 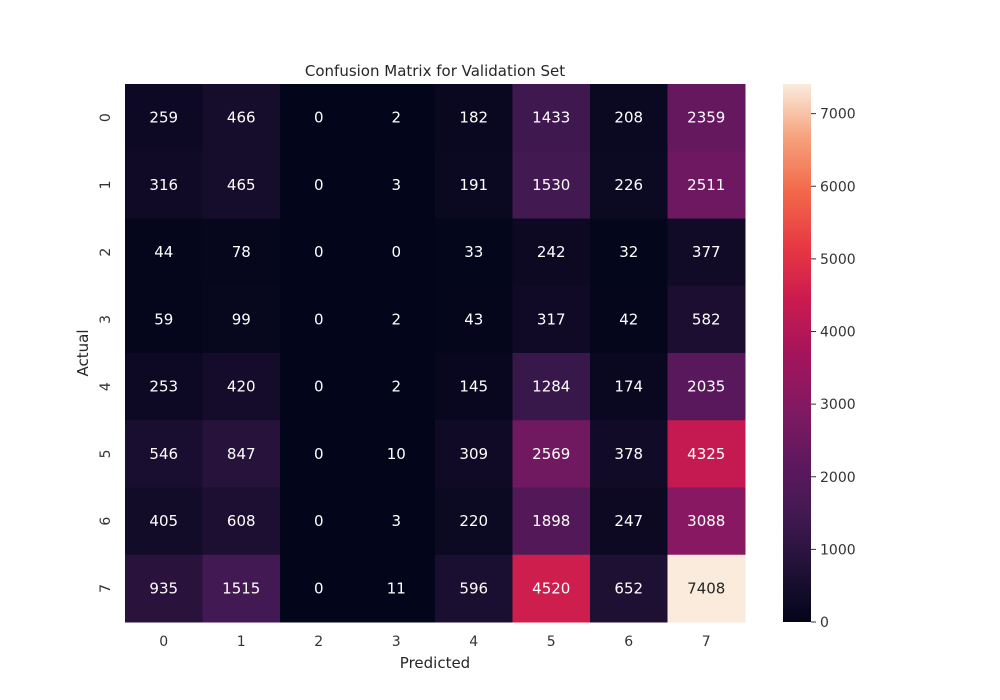 What do you see at coordinates (833, 369) in the screenshot?
I see `colorbar-ticks: 0 1000 2000 3000 4000 5000 6000 7000` at bounding box center [833, 369].